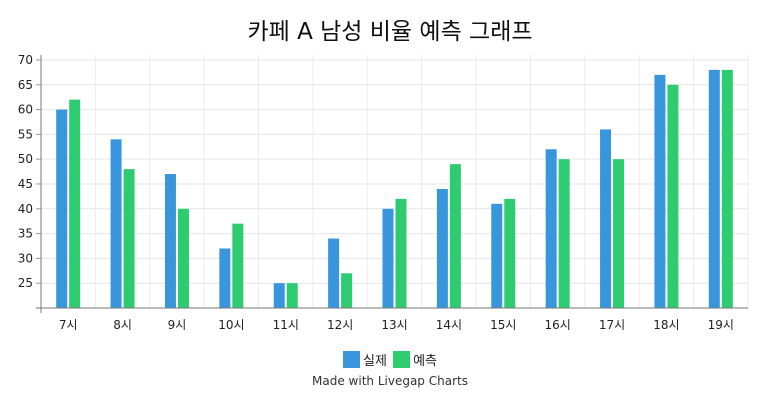  I want to click on legend-item-predicted: 예측, so click(415, 359).